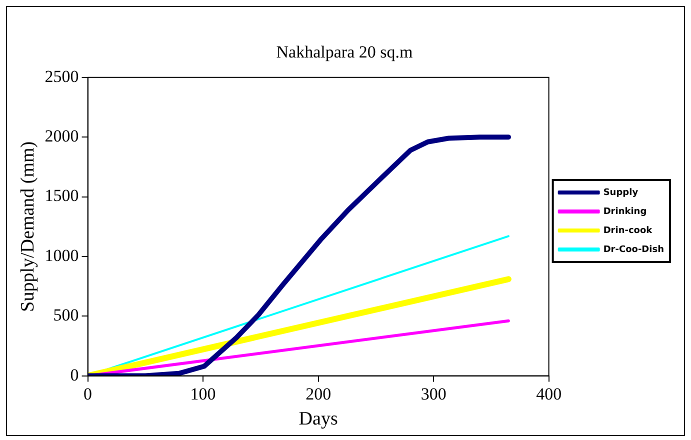 The height and width of the screenshot is (440, 691). I want to click on y-tick-label: 500, so click(66, 315).